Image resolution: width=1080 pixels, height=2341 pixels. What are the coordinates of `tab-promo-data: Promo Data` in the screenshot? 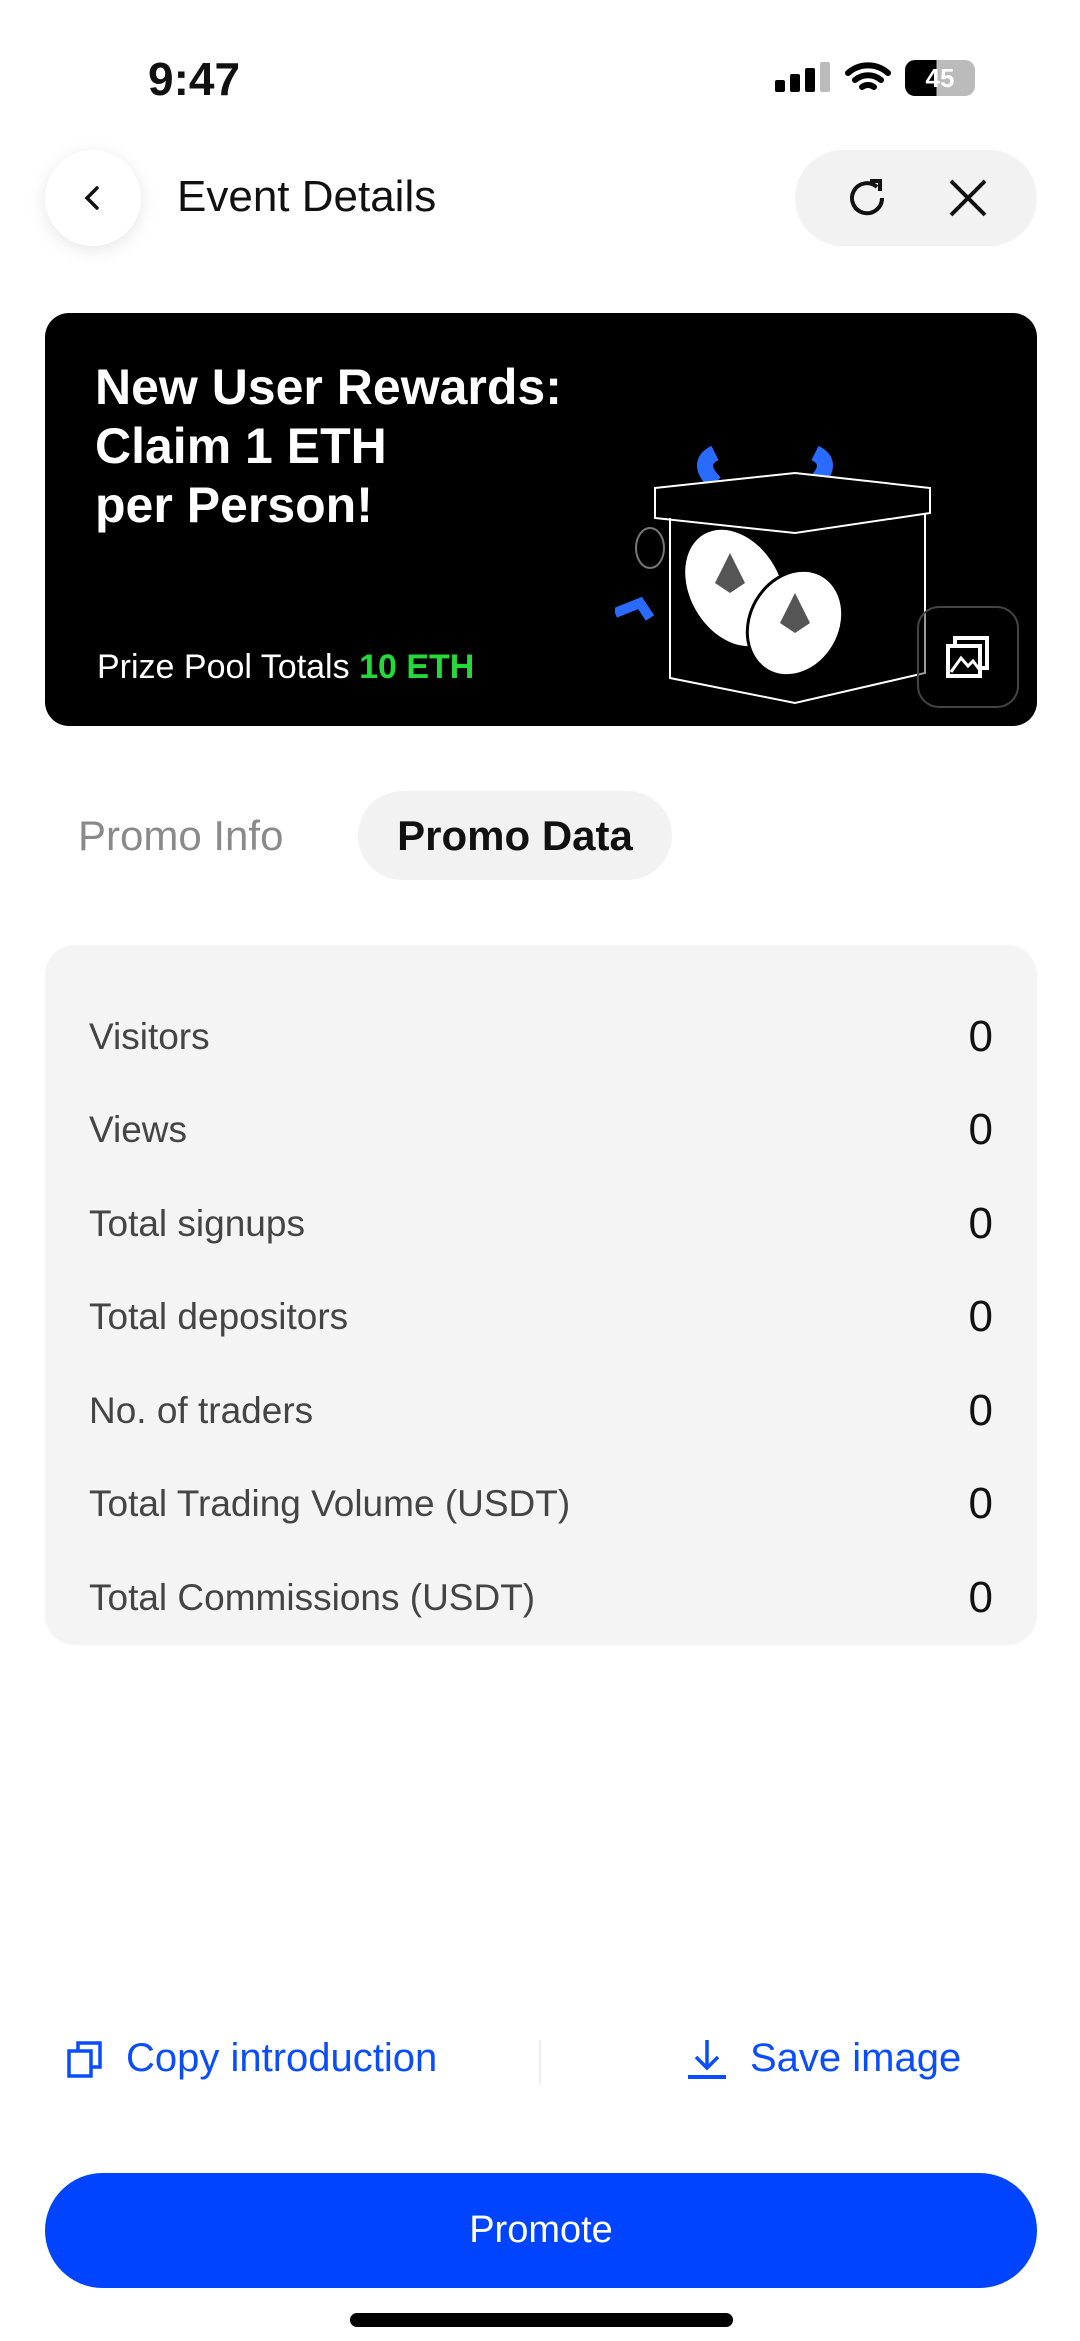 It's located at (515, 835).